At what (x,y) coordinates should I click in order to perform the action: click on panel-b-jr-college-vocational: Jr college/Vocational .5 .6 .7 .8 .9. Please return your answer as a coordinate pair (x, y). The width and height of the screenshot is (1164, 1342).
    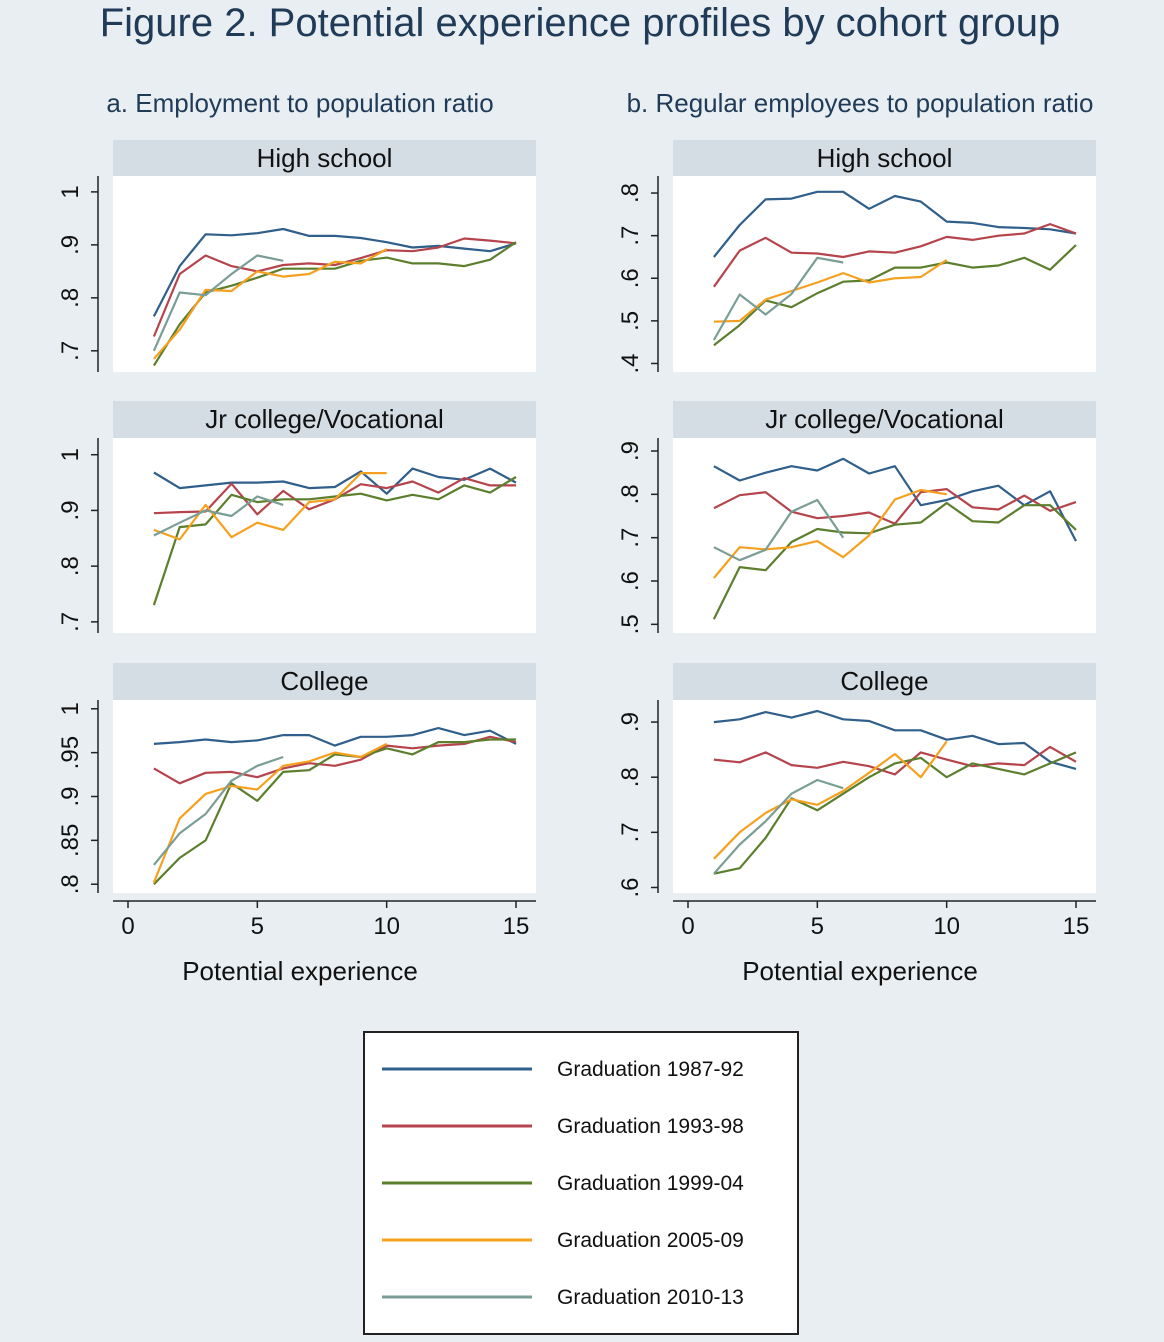
    Looking at the image, I should click on (856, 517).